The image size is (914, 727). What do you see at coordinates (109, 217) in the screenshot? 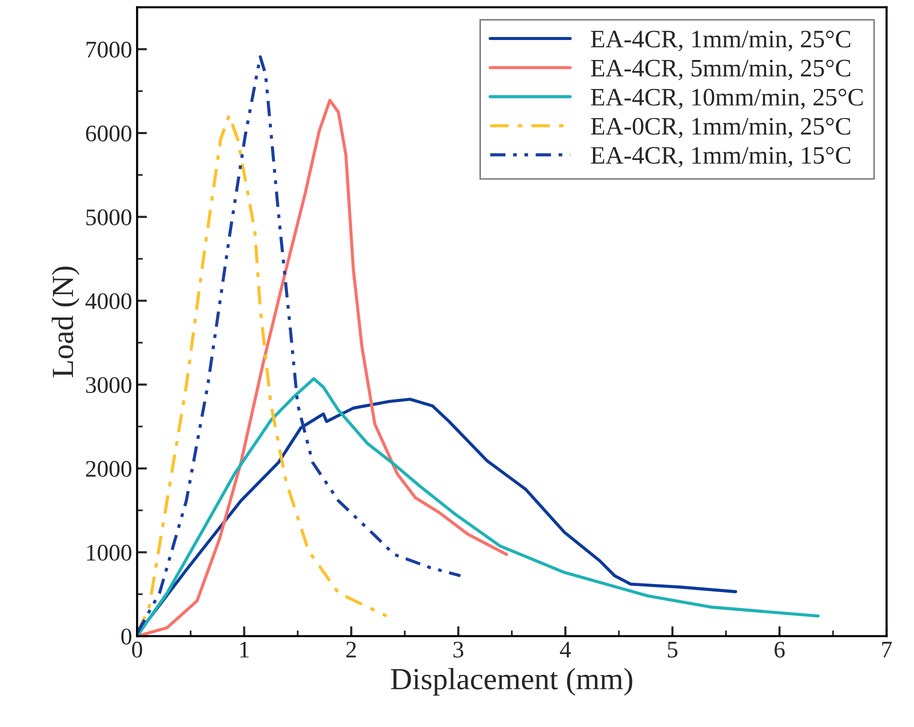
I see `y-tick-label: 5000` at bounding box center [109, 217].